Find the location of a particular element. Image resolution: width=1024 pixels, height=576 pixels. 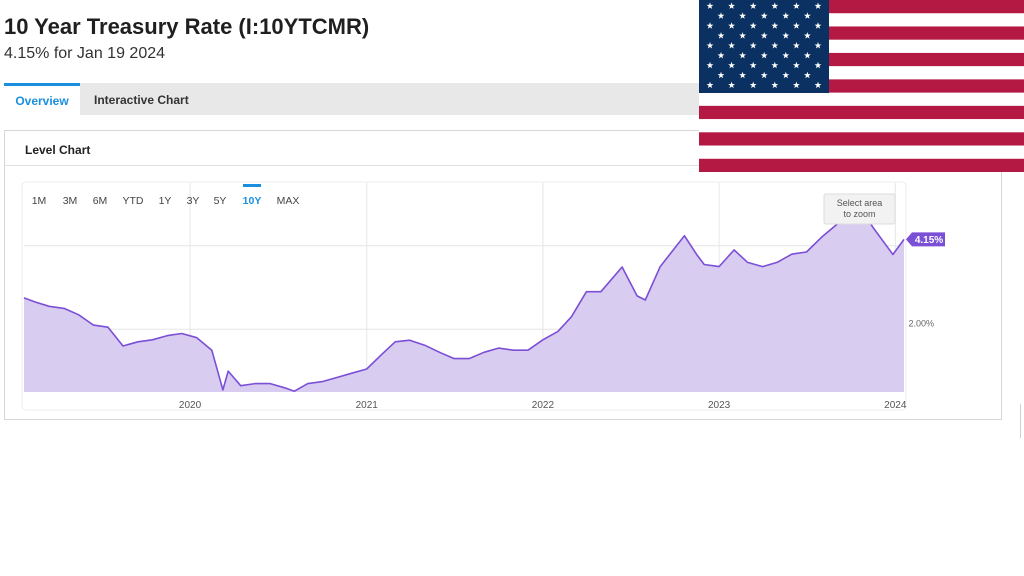

y-tick-label: 2.00% is located at coordinates (921, 323).